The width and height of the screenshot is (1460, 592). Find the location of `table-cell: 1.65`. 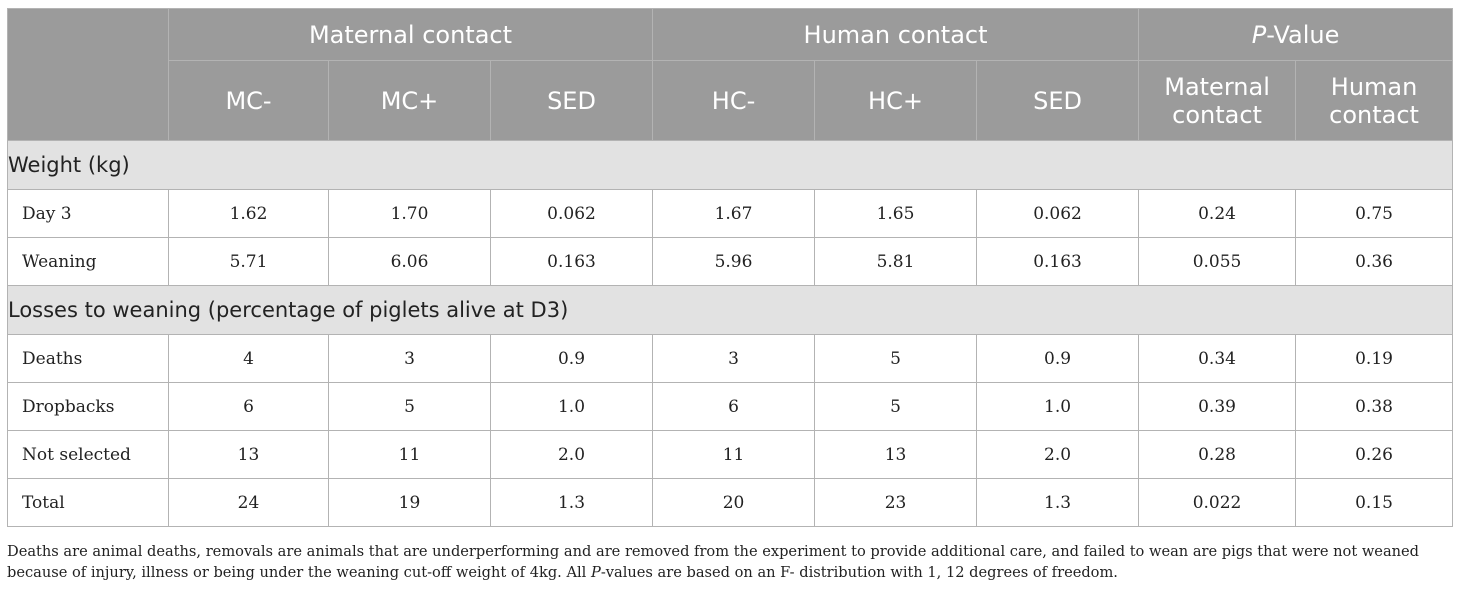

table-cell: 1.65 is located at coordinates (896, 213).